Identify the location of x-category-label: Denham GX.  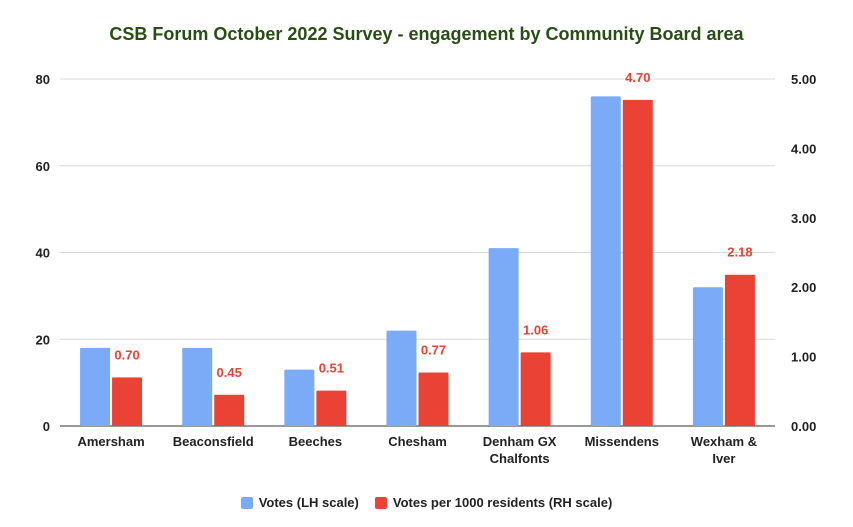
(520, 441).